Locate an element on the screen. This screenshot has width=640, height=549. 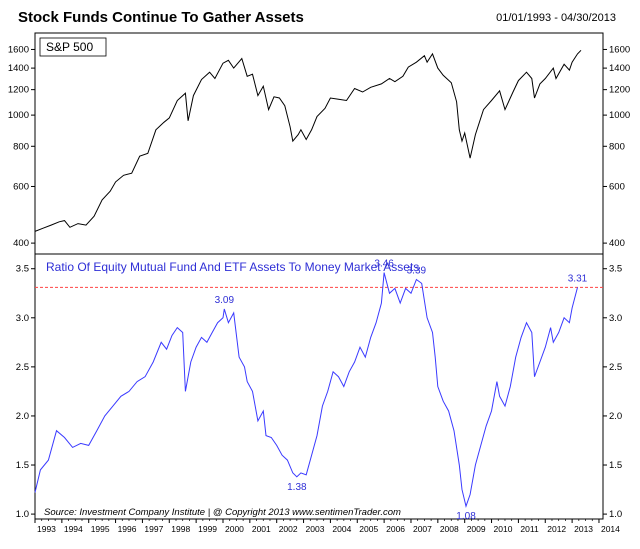
x-tick-label: 2004 is located at coordinates (341, 529).